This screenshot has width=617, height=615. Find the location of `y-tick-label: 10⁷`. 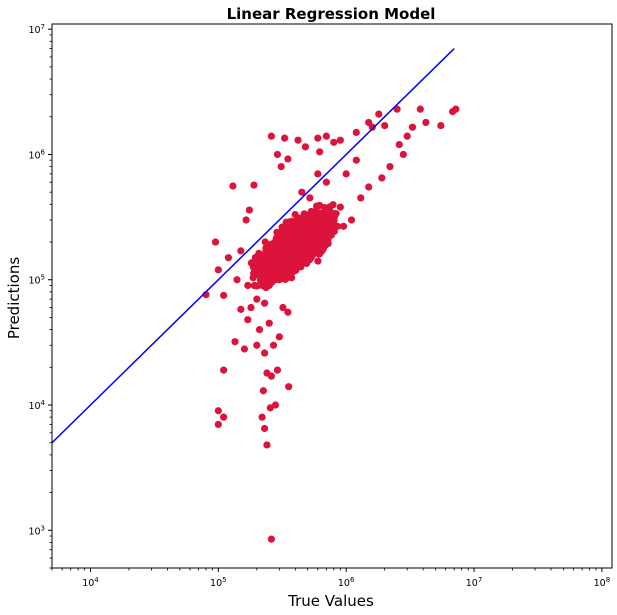

y-tick-label: 10⁷ is located at coordinates (36, 29).